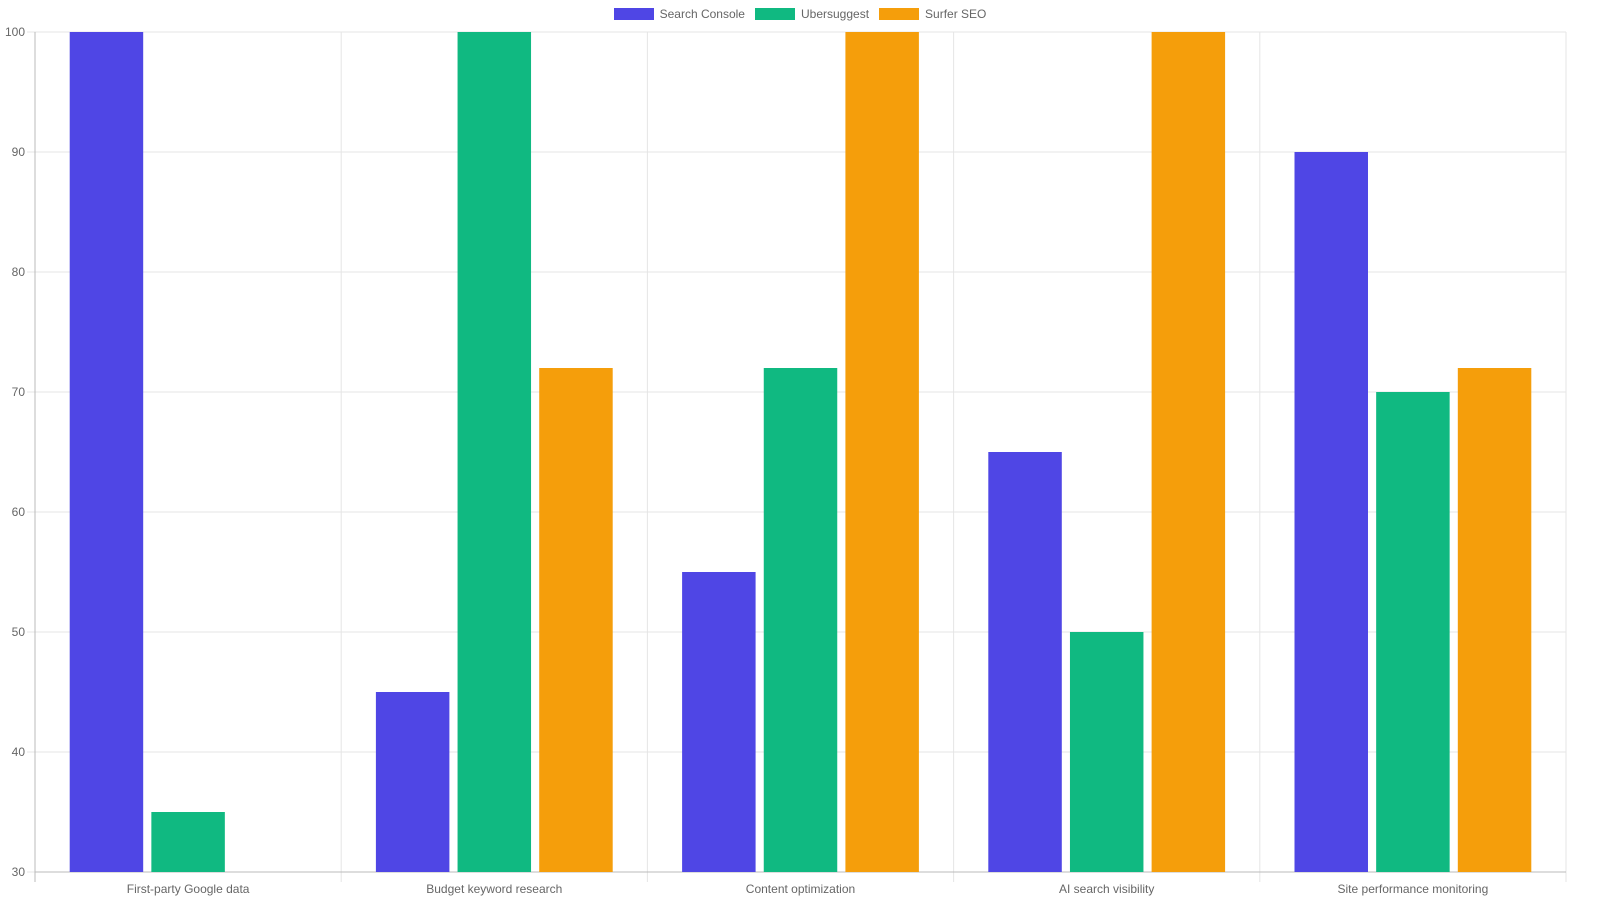 This screenshot has width=1600, height=900. I want to click on legend-label: Search Console, so click(702, 14).